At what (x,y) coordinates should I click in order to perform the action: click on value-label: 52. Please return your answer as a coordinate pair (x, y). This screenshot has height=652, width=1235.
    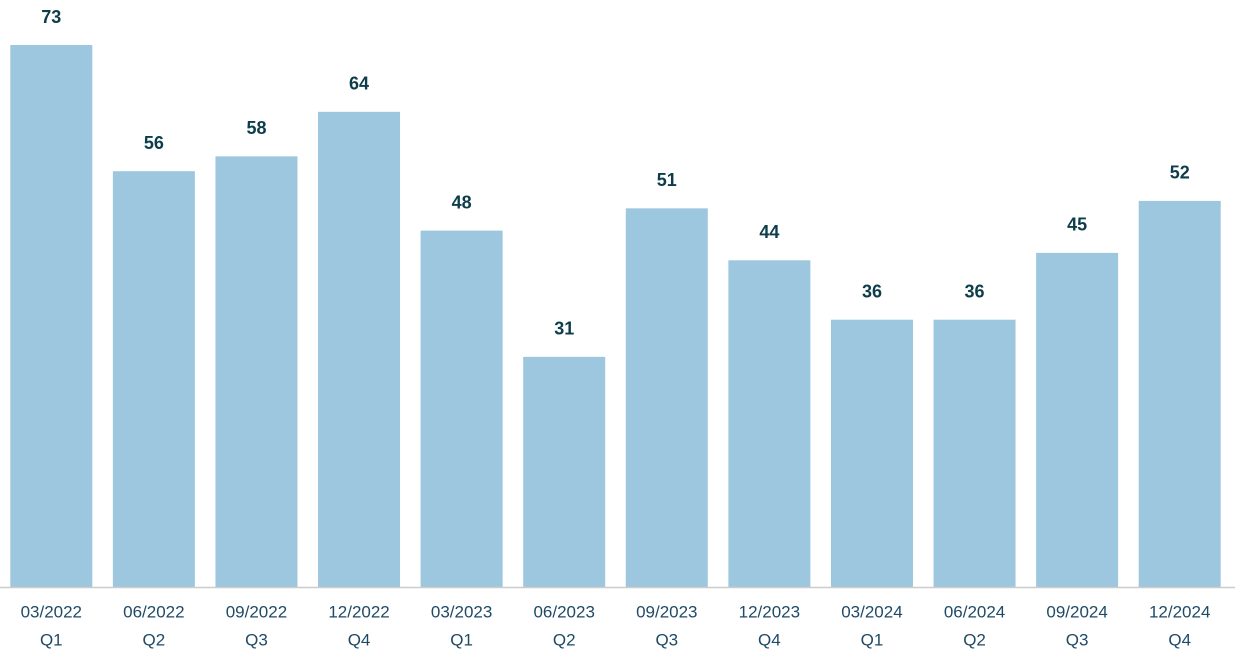
    Looking at the image, I should click on (1180, 173).